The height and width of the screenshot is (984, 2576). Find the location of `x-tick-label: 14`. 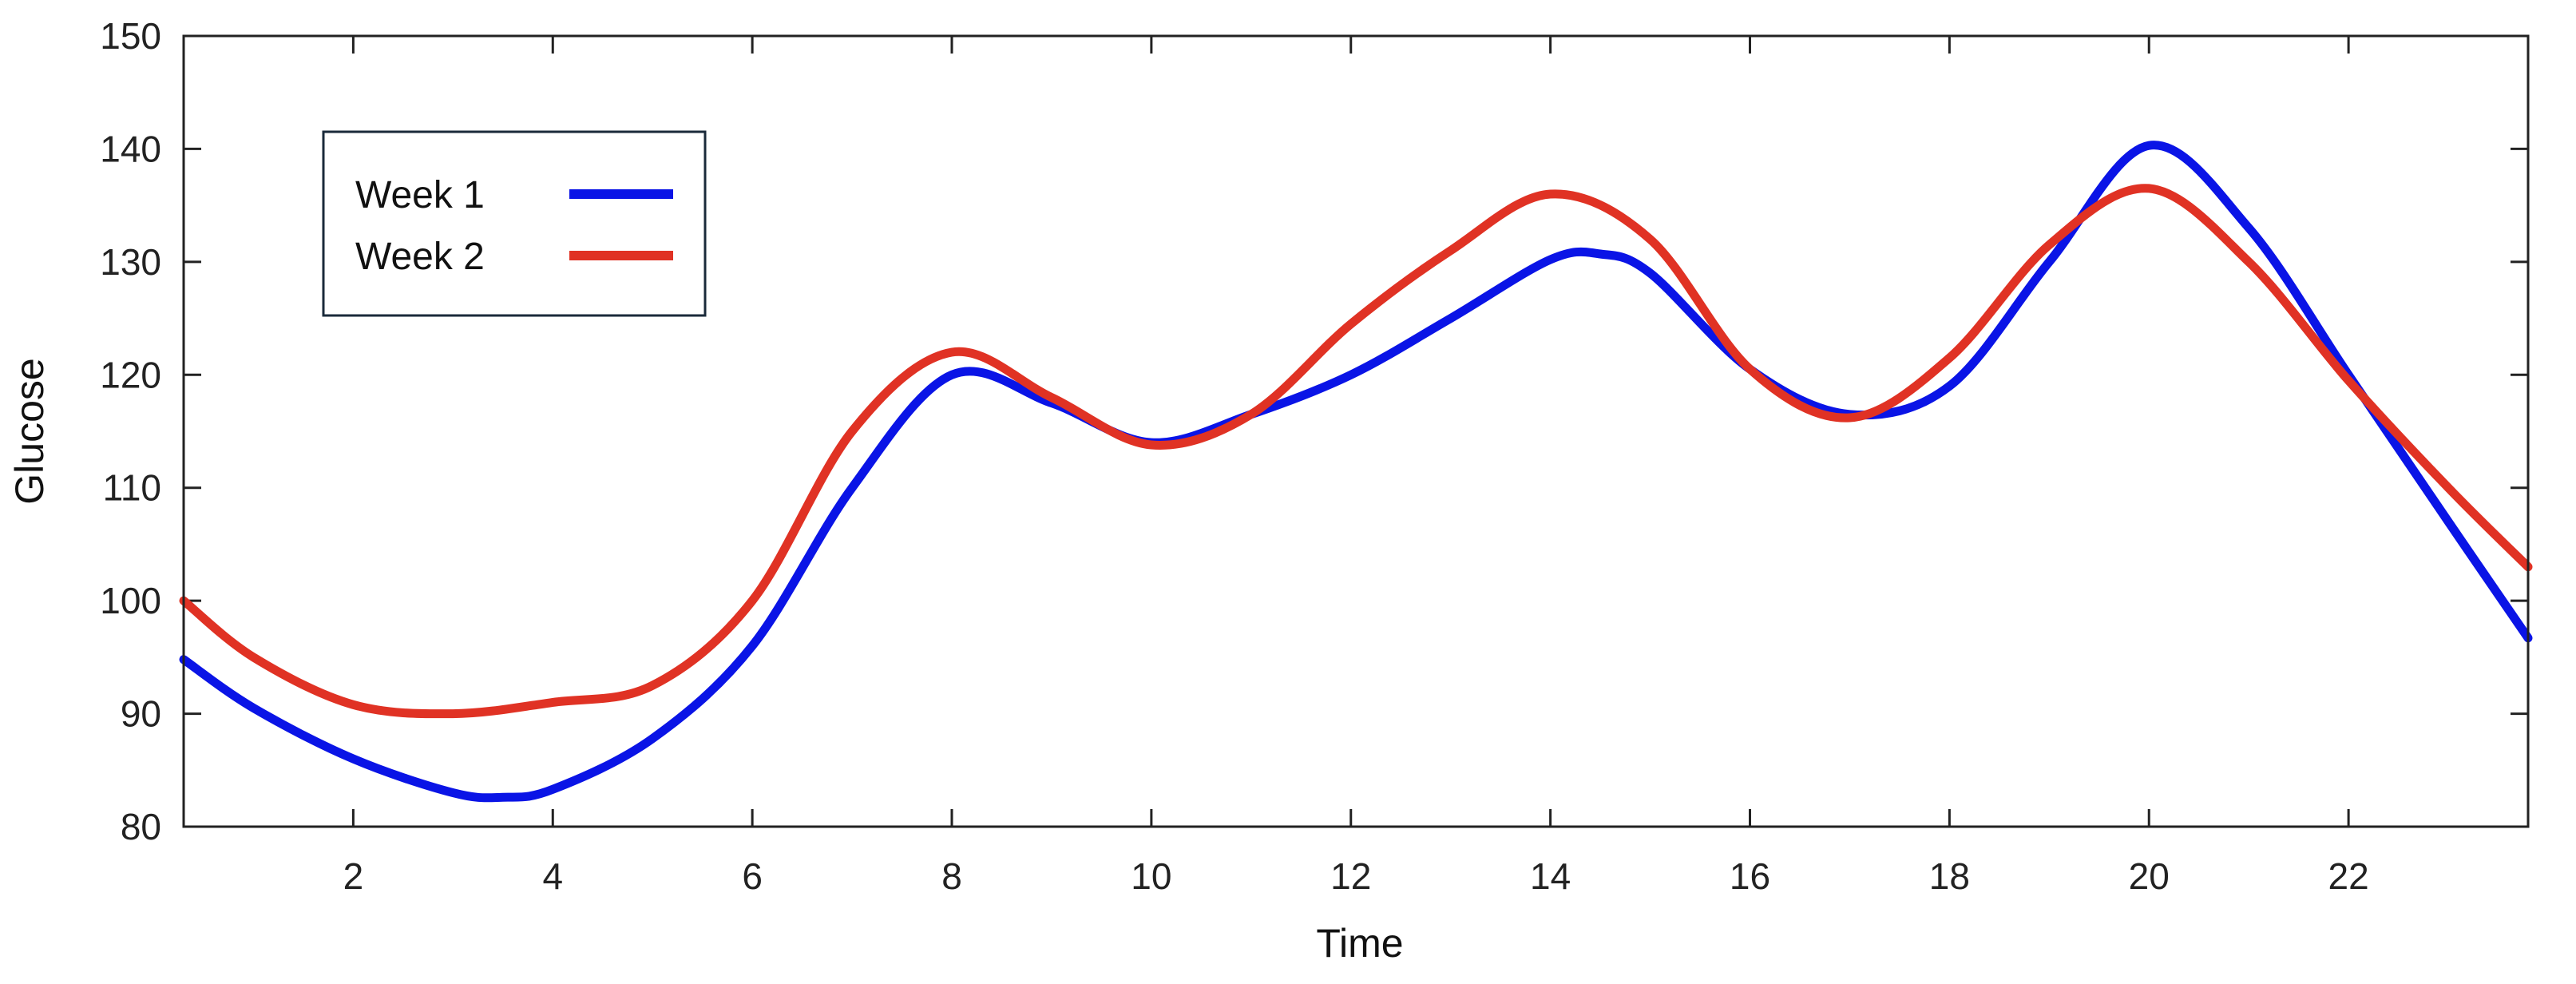

x-tick-label: 14 is located at coordinates (1550, 876).